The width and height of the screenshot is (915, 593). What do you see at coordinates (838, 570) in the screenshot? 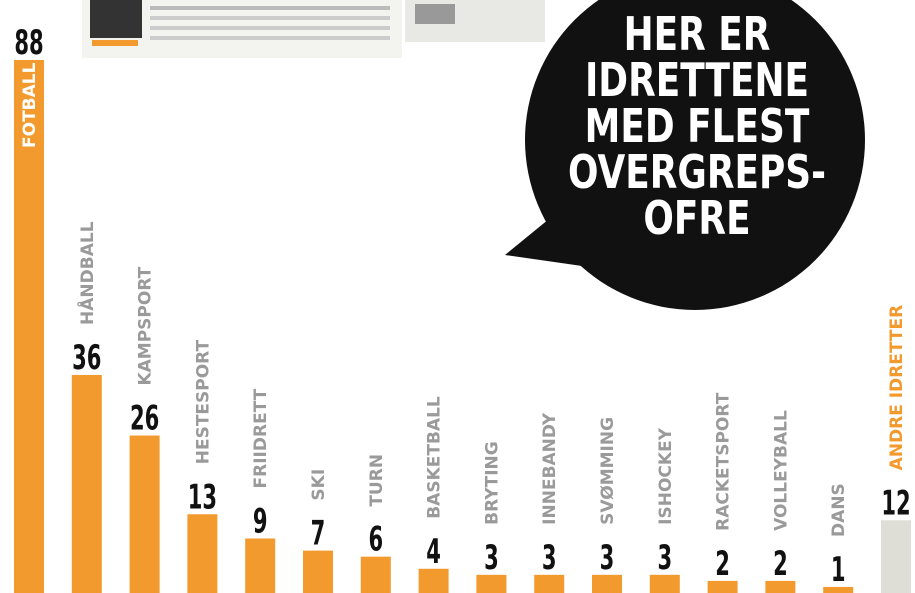
I see `value-label: 1` at bounding box center [838, 570].